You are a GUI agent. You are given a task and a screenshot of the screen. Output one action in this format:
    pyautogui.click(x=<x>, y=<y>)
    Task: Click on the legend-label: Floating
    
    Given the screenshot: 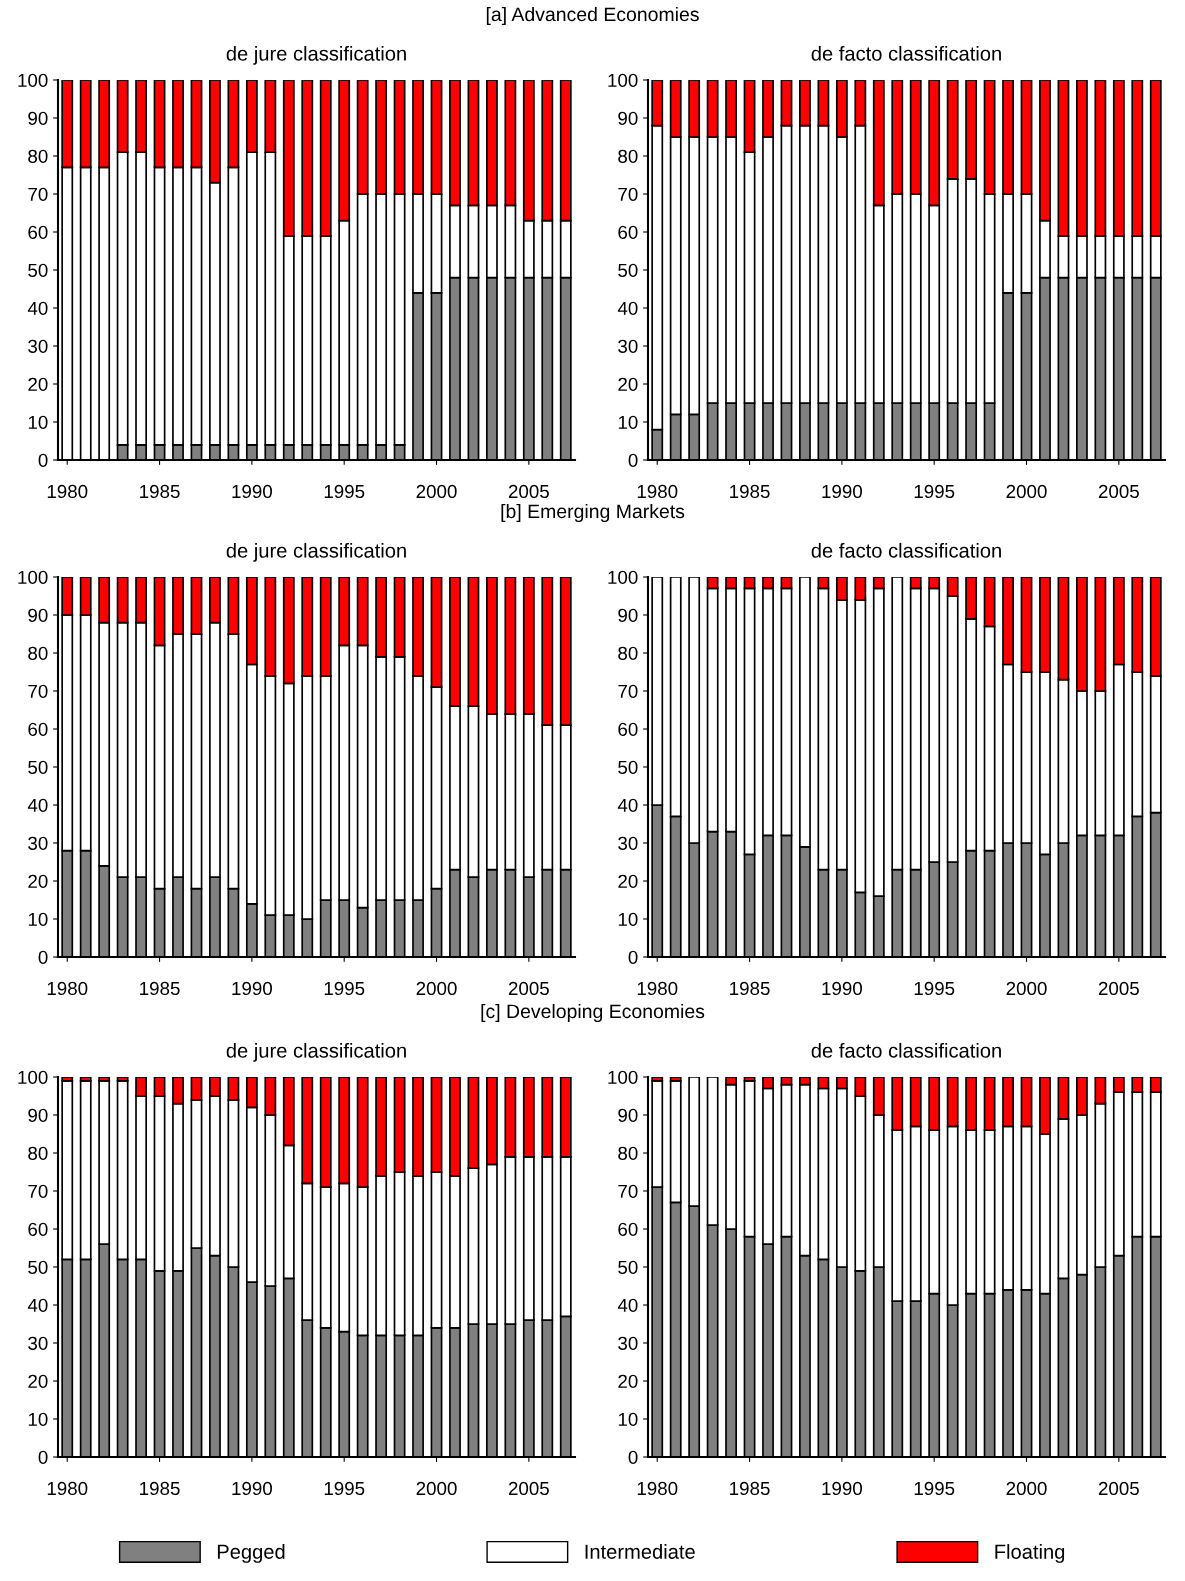 What is the action you would take?
    pyautogui.click(x=1030, y=1553)
    